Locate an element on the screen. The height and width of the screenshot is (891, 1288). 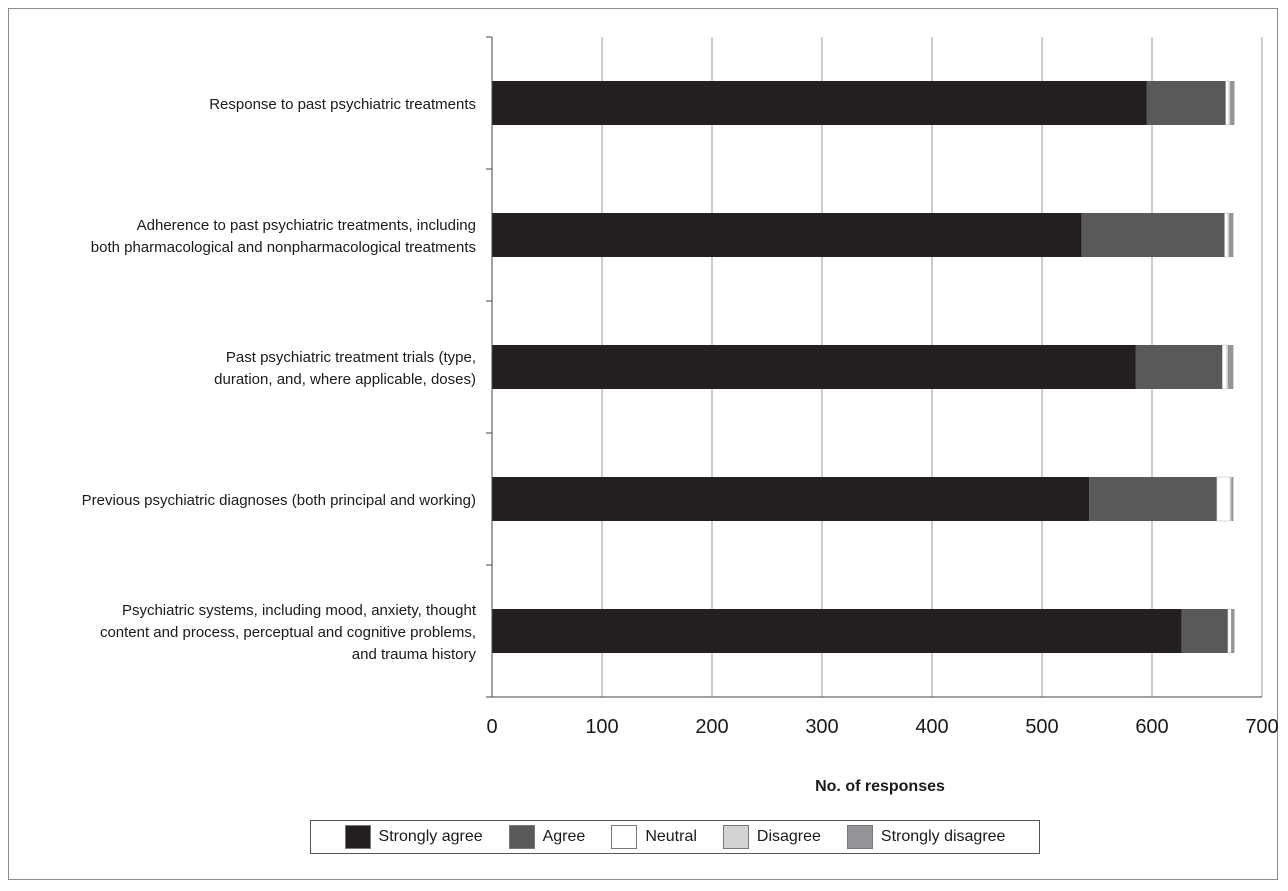
tick-labels: 0 100 200 300 400 500 600 700 is located at coordinates (882, 727).